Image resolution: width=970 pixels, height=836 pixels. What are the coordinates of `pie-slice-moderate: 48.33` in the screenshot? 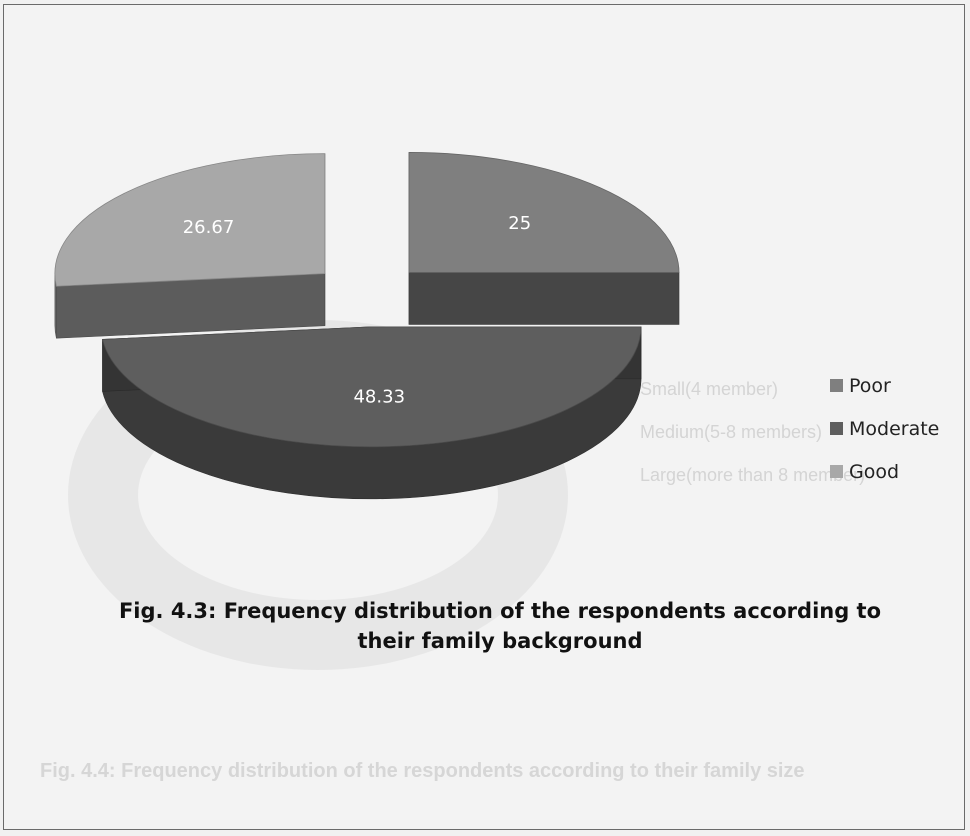 It's located at (372, 413).